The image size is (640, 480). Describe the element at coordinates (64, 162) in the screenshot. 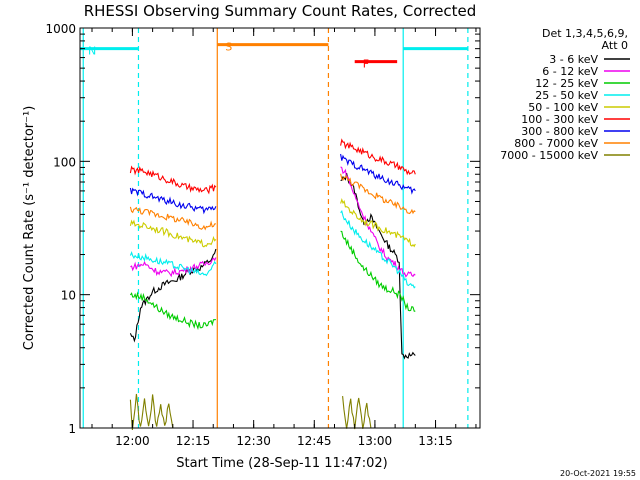

I see `y-tick-label: 100` at that location.